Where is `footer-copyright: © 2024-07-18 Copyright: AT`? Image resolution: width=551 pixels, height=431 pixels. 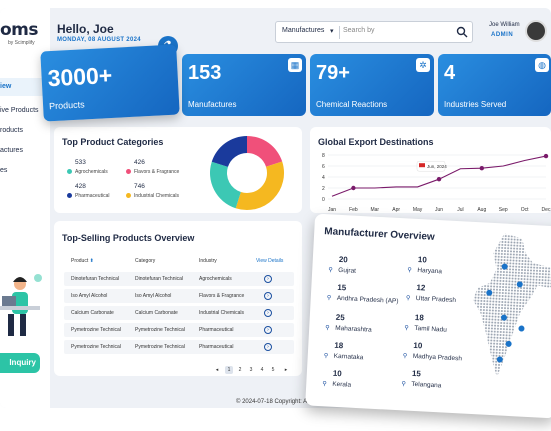 footer-copyright: © 2024-07-18 Copyright: AT is located at coordinates (273, 402).